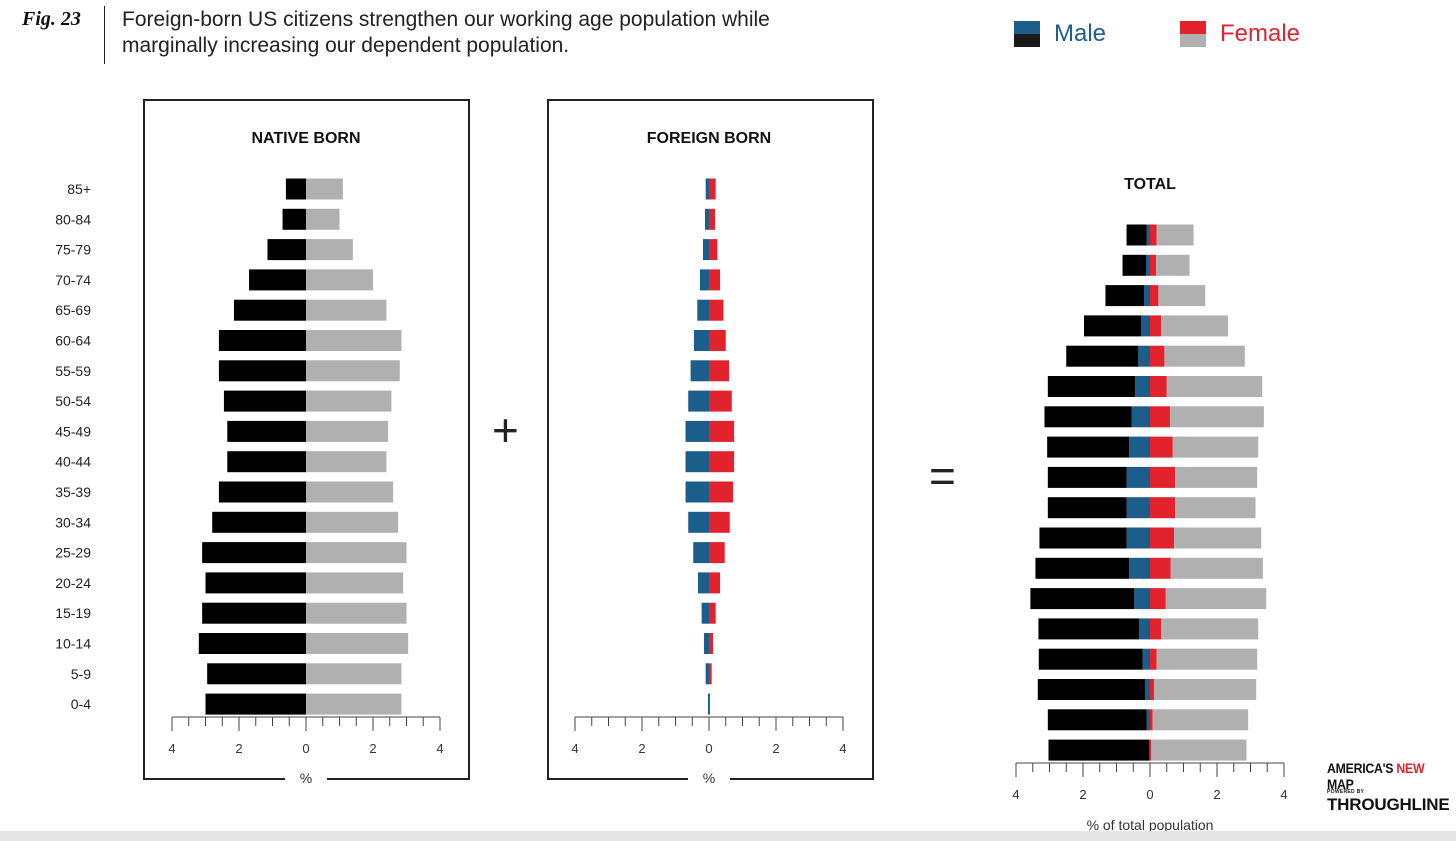 The height and width of the screenshot is (841, 1456). I want to click on age-label-15-19: 15-19, so click(73, 613).